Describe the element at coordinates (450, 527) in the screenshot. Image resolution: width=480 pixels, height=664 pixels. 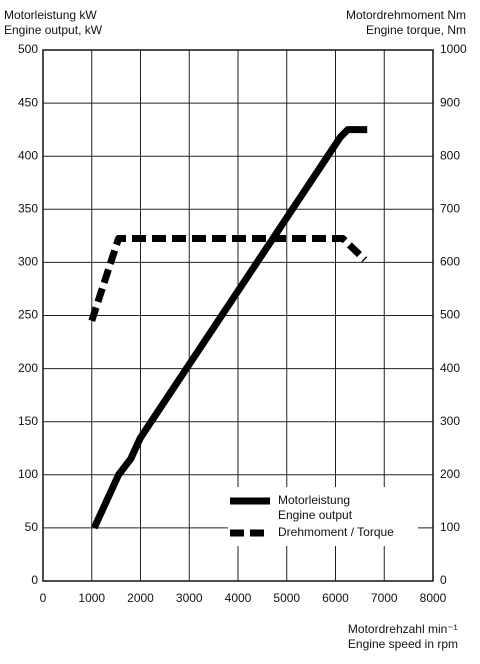
I see `y2-tick-label: 100` at that location.